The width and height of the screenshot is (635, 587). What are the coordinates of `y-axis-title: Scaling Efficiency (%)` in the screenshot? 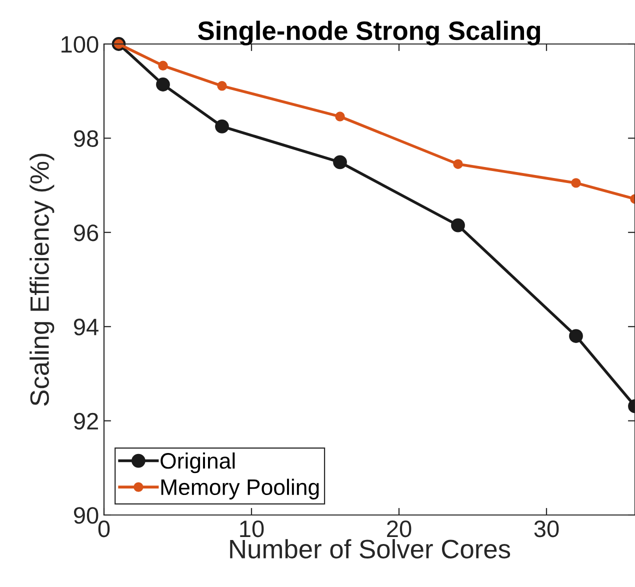 It's located at (42, 280).